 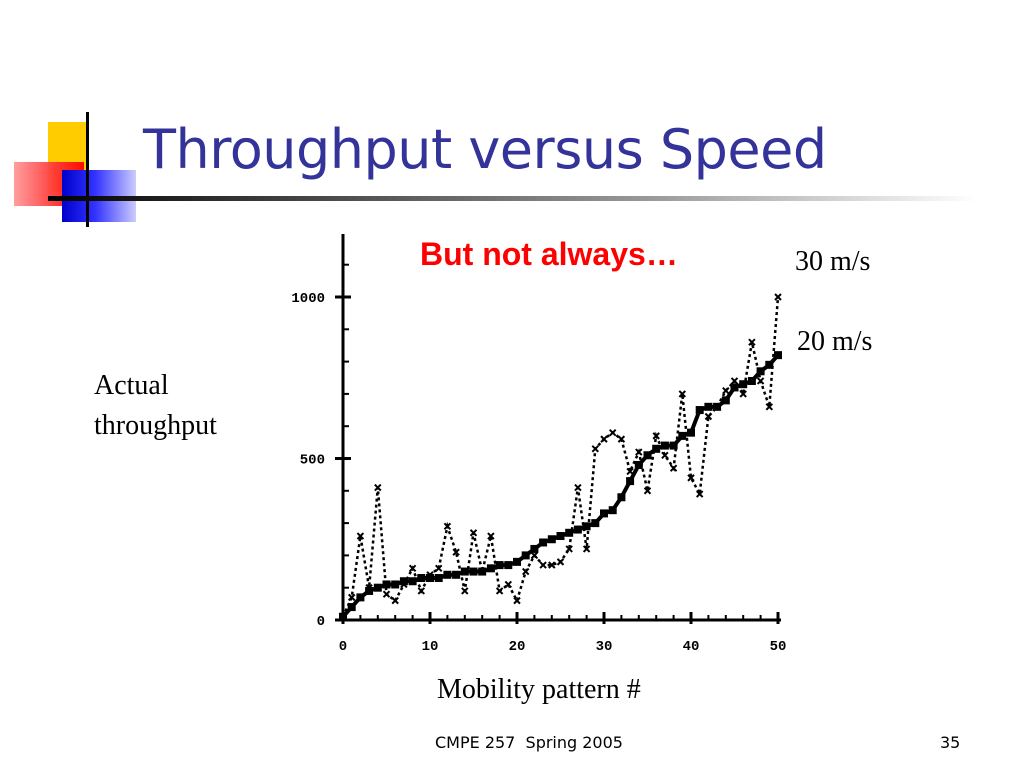 I want to click on title-underline, so click(x=513, y=198).